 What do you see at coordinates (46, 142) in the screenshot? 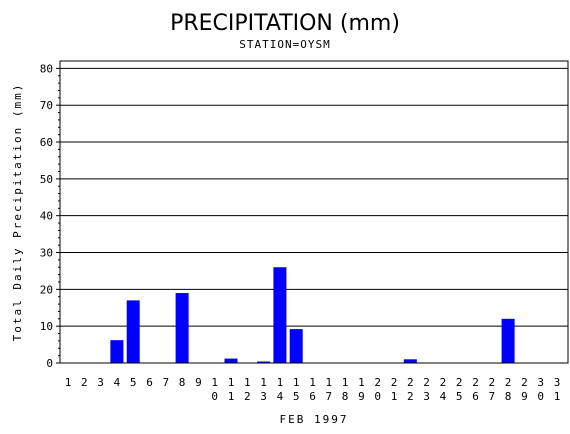
I see `y-tick-label: 60` at bounding box center [46, 142].